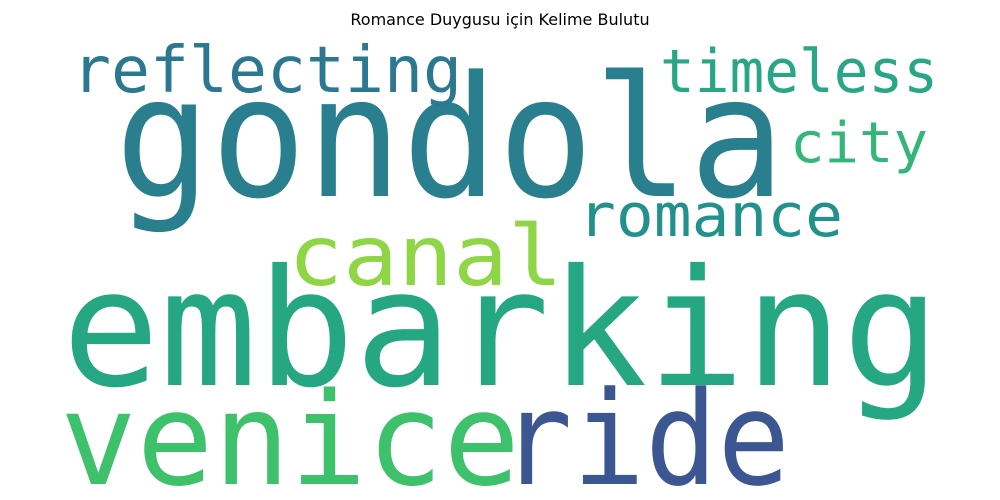 This screenshot has height=500, width=1000. What do you see at coordinates (267, 71) in the screenshot?
I see `word-reflecting: reflecting` at bounding box center [267, 71].